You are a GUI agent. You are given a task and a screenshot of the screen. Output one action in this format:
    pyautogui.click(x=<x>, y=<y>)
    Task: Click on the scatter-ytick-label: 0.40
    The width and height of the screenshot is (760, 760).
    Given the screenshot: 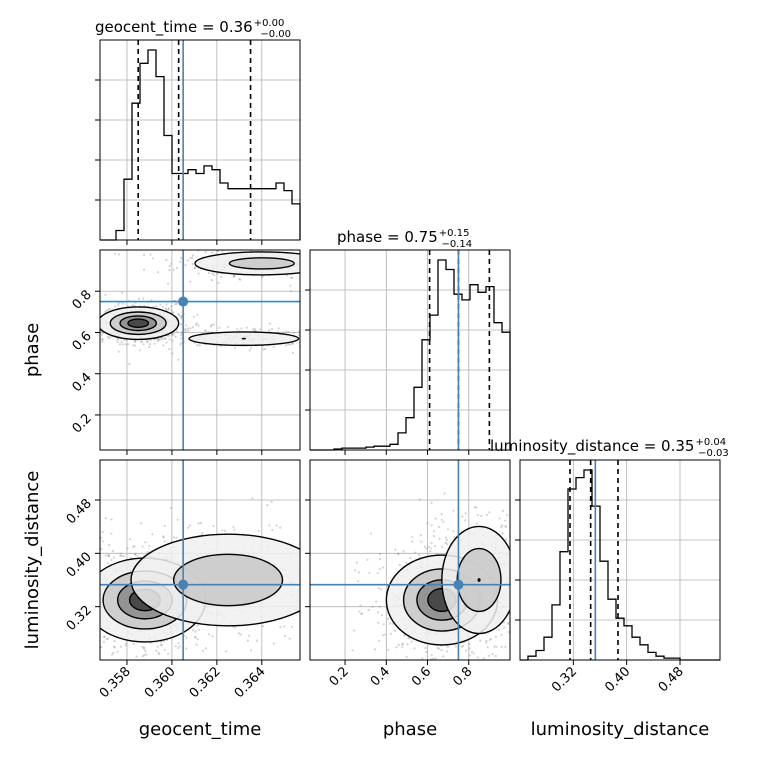 What is the action you would take?
    pyautogui.click(x=79, y=565)
    